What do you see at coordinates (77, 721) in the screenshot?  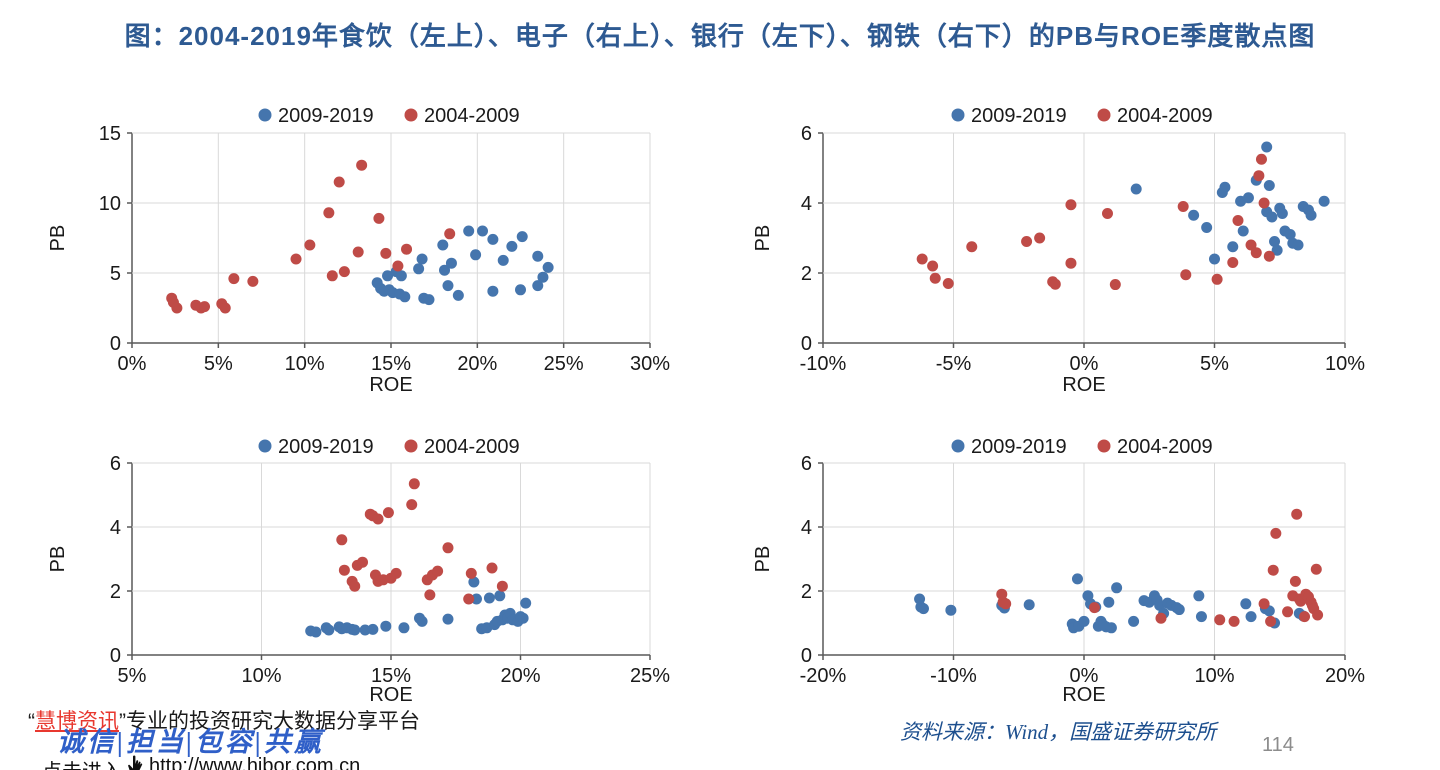 I see `watermark-brand: 慧博资讯` at bounding box center [77, 721].